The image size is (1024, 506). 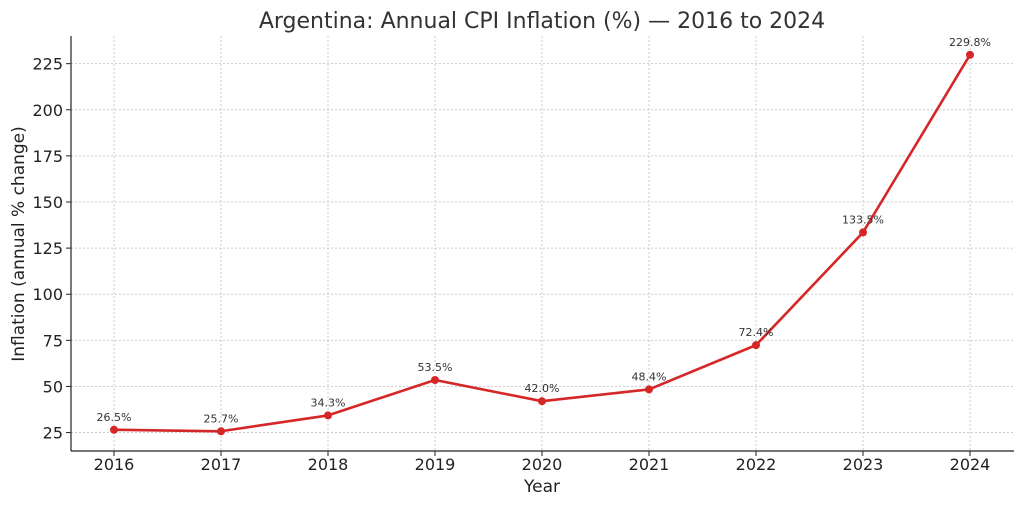 I want to click on x-tick-label: 2018, so click(x=328, y=464).